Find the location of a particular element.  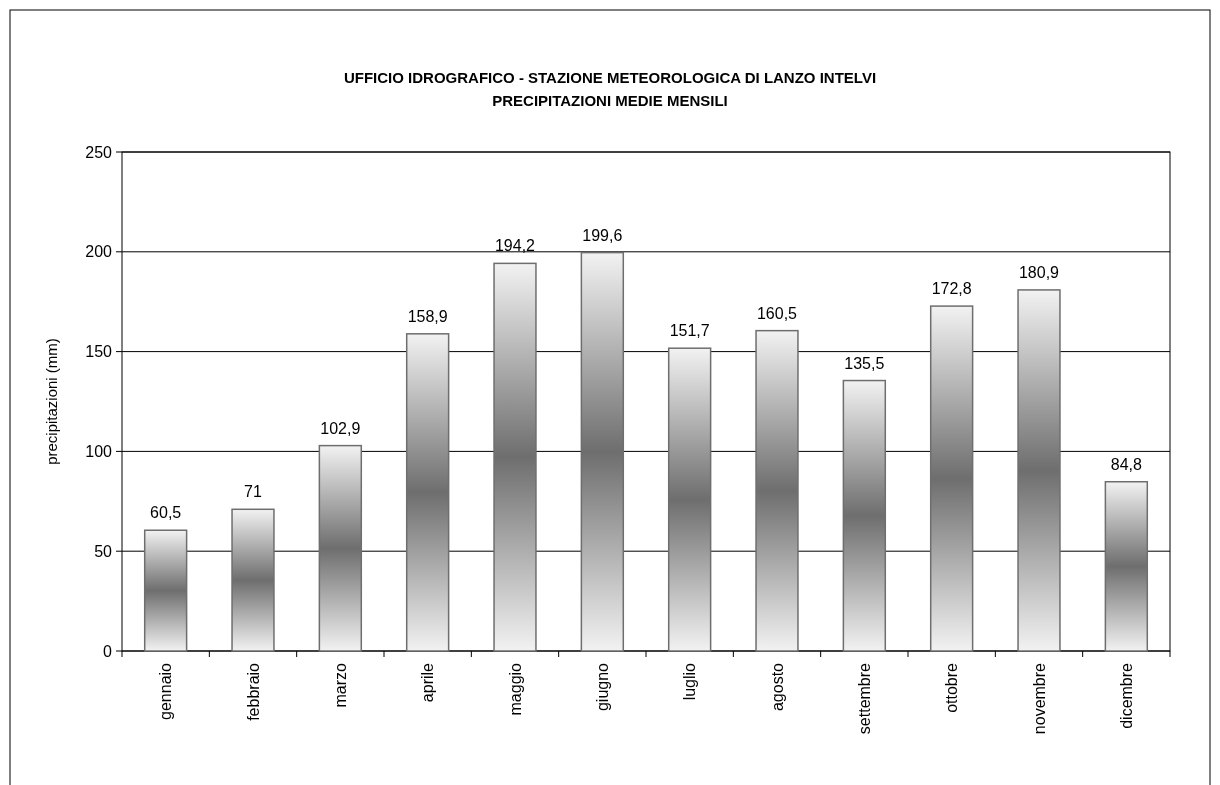

data-label: 194,2 is located at coordinates (515, 246).